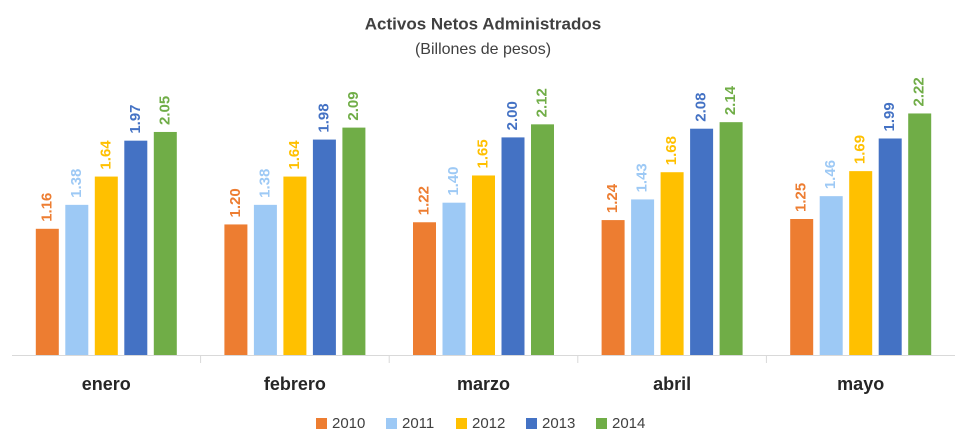 The width and height of the screenshot is (967, 432). Describe the element at coordinates (323, 117) in the screenshot. I see `data-label: 1.98` at that location.